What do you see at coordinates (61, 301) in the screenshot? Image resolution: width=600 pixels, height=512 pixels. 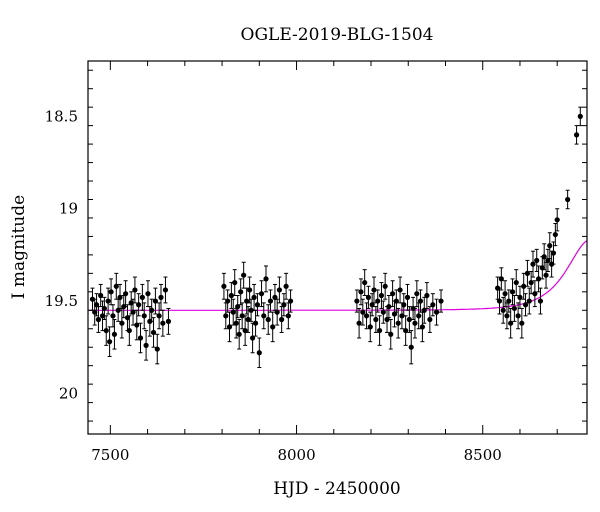 I see `y-tick-label: 19.5` at bounding box center [61, 301].